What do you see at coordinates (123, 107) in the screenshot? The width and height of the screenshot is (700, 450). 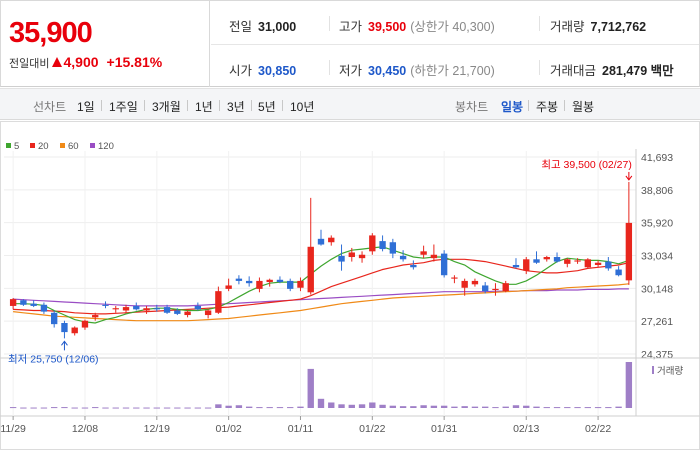 I see `period-1w: 1주일` at bounding box center [123, 107].